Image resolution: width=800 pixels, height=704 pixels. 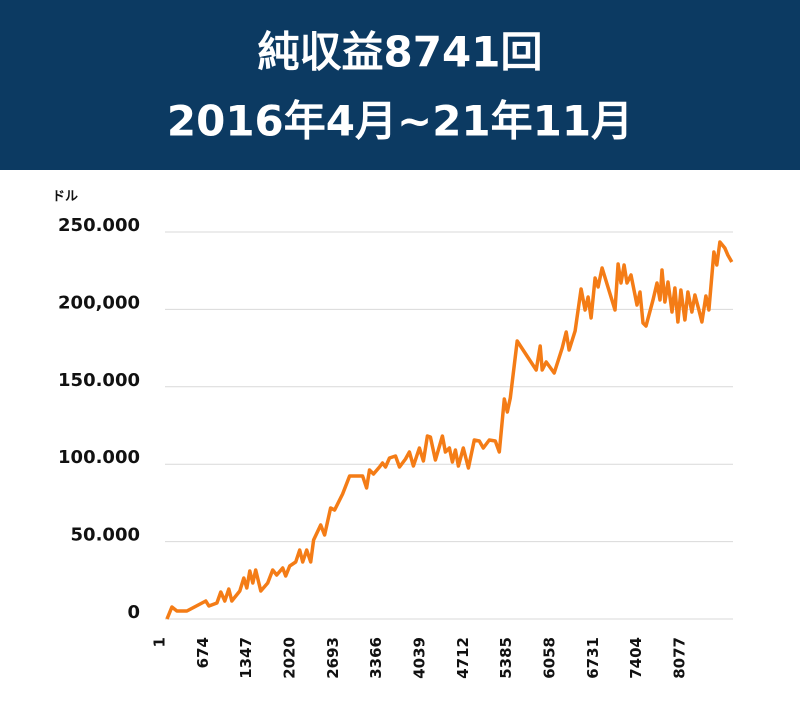 What do you see at coordinates (400, 52) in the screenshot?
I see `chart-title: 純収益8741回` at bounding box center [400, 52].